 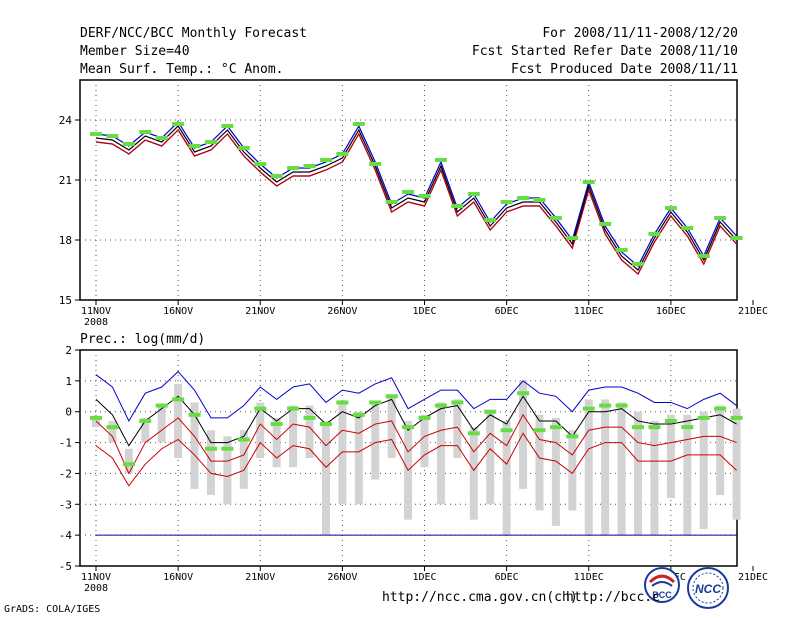 I want to click on precip-xtick-label: 1DEC, so click(x=424, y=577).